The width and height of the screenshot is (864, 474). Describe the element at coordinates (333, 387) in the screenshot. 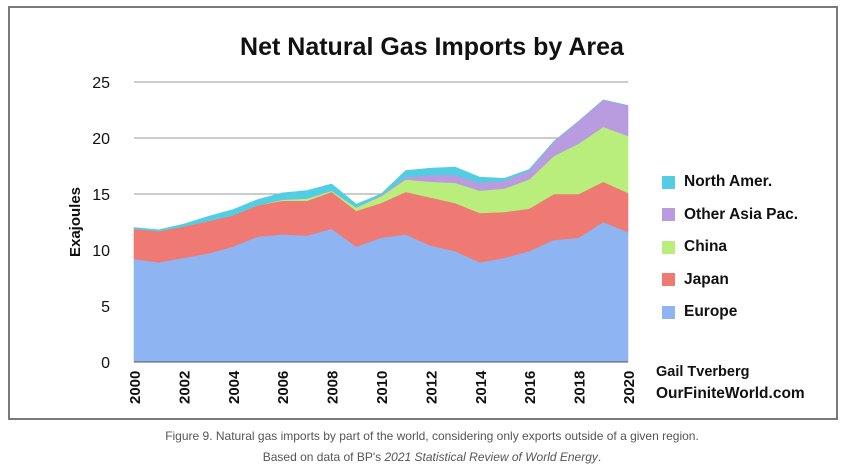

I see `x-tick-label: 2008` at that location.